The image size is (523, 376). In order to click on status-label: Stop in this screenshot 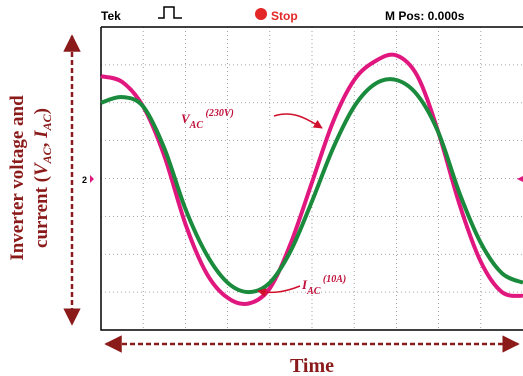, I will do `click(284, 16)`.